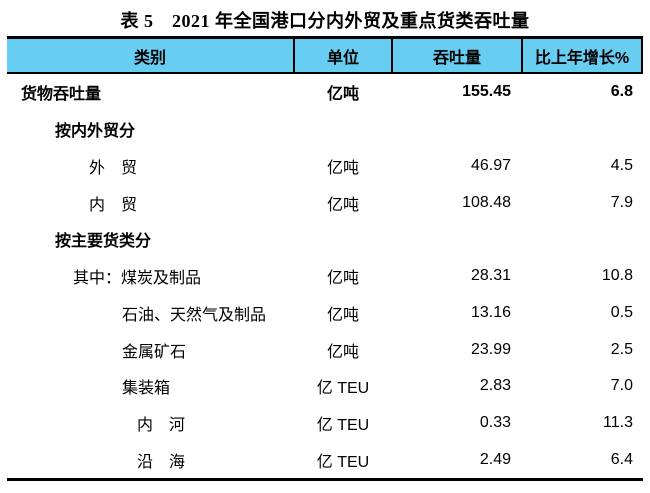  What do you see at coordinates (581, 55) in the screenshot?
I see `header-growth: 比上年增长%` at bounding box center [581, 55].